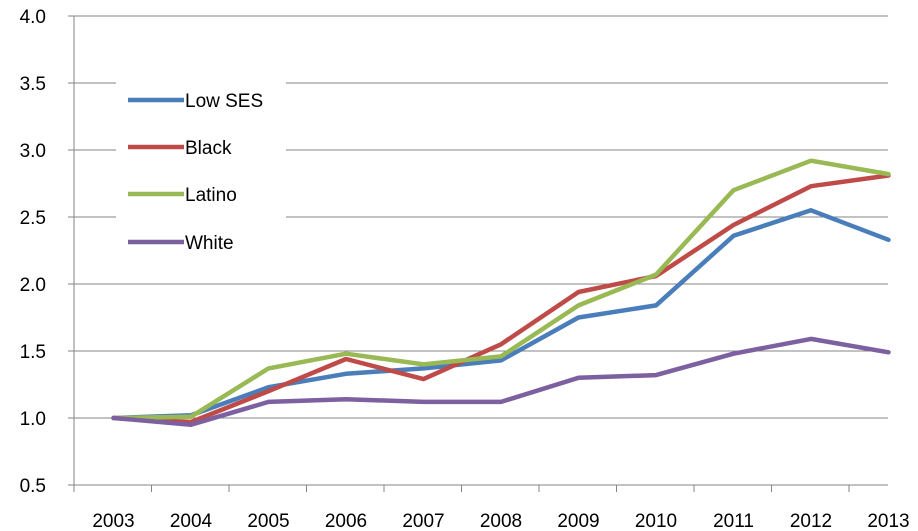  I want to click on x-tick-label: 2007, so click(423, 521).